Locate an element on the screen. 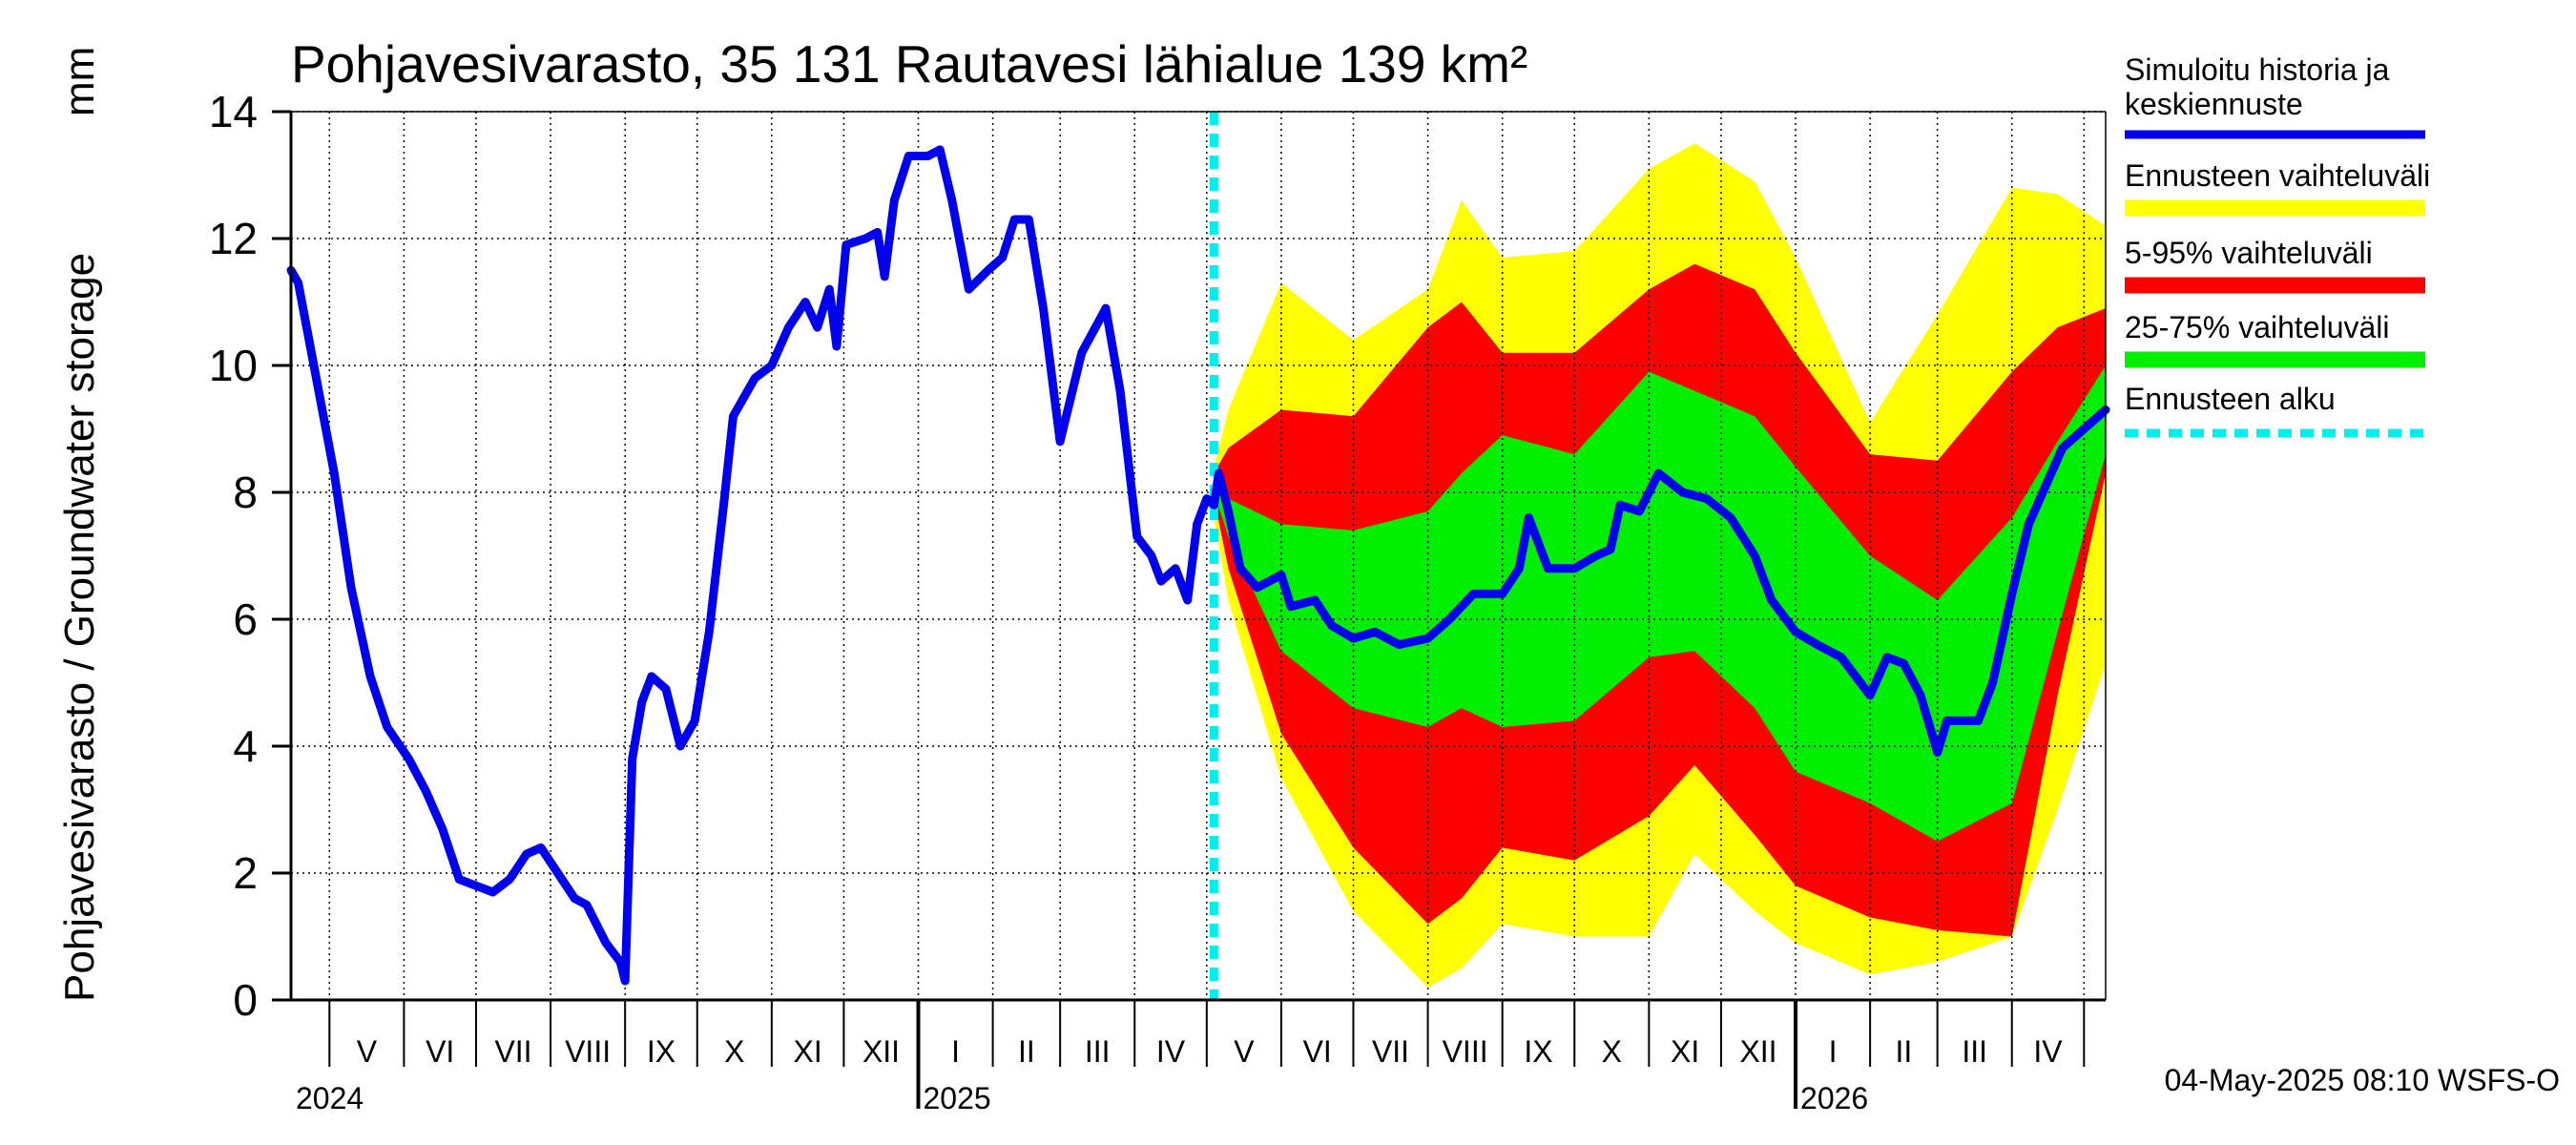 The width and height of the screenshot is (2576, 1145). y-tick-label: 2 is located at coordinates (245, 873).